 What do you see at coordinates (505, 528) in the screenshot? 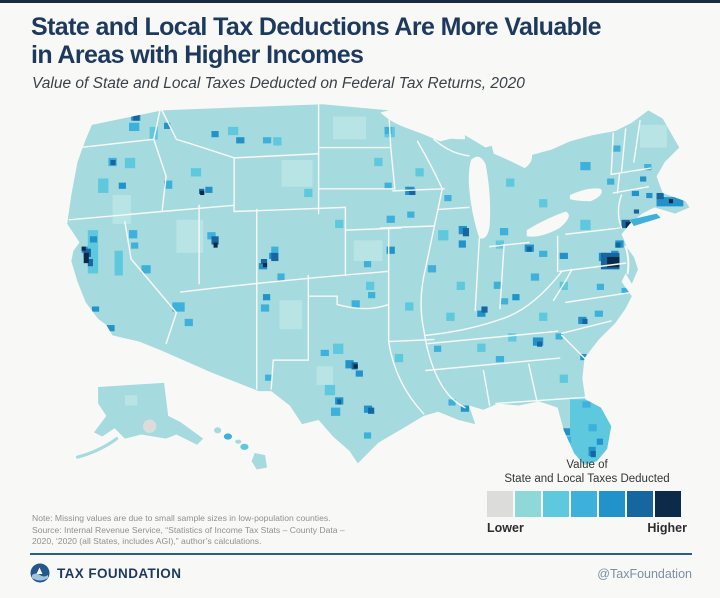
I see `legend-low-label: Lower` at bounding box center [505, 528].